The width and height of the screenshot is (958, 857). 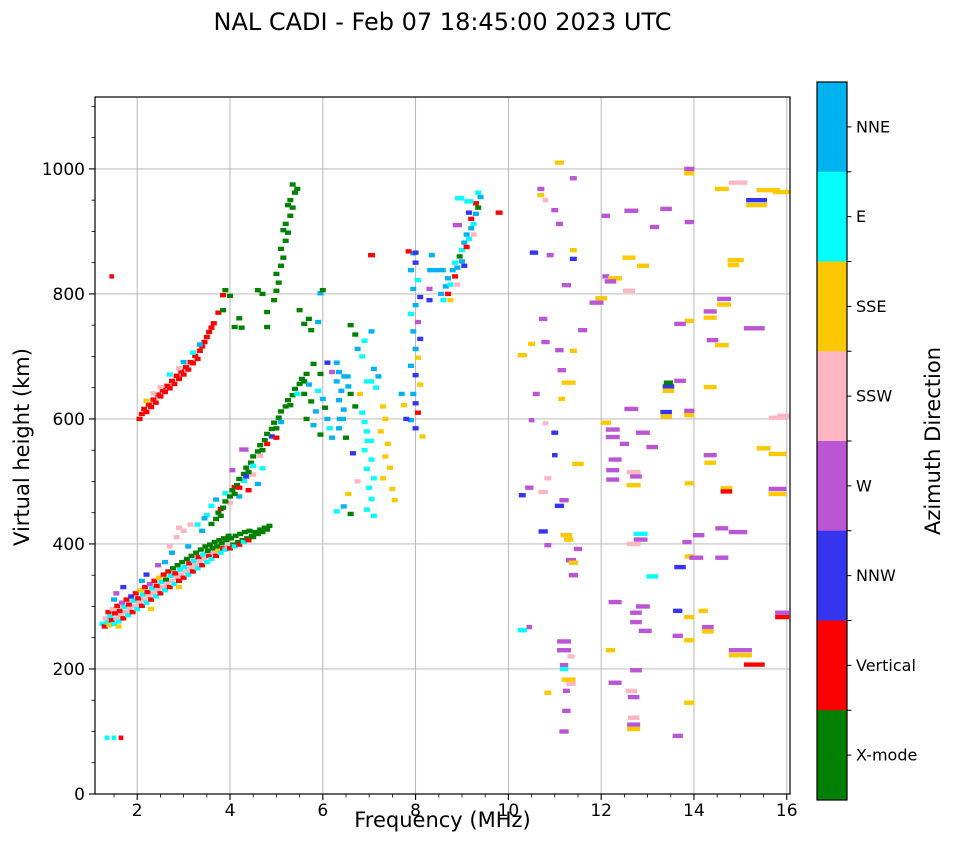 I want to click on x-tick-label: 16, so click(x=787, y=811).